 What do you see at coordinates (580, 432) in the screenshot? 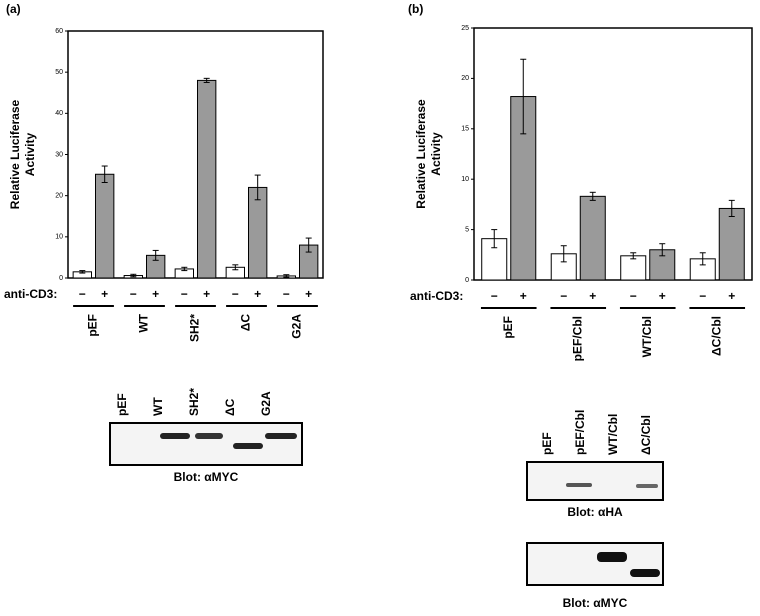
I see `lane-label: pEF/Cbl` at bounding box center [580, 432].